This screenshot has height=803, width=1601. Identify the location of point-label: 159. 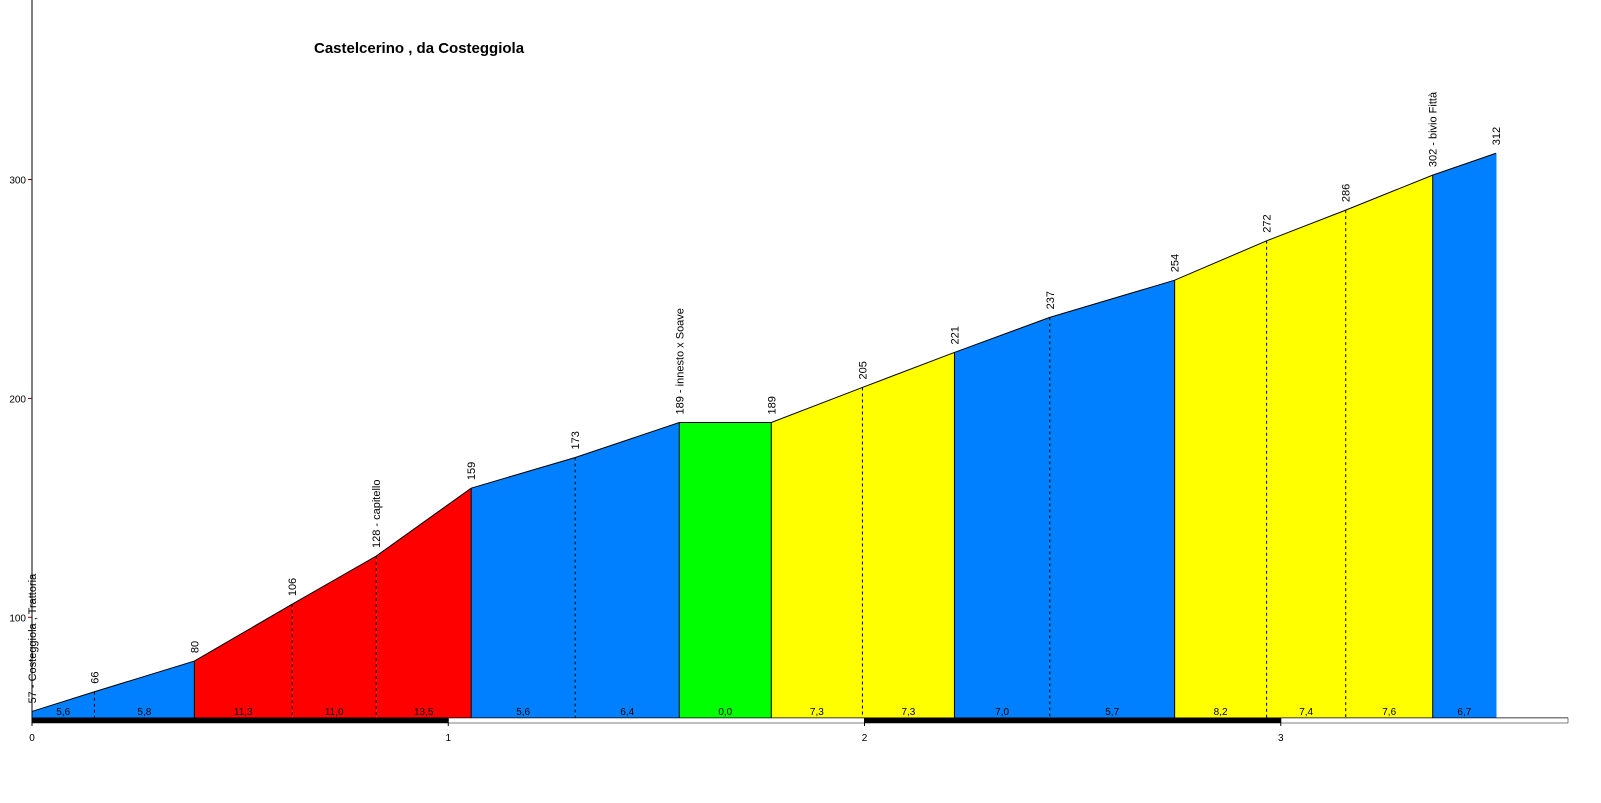
(472, 471).